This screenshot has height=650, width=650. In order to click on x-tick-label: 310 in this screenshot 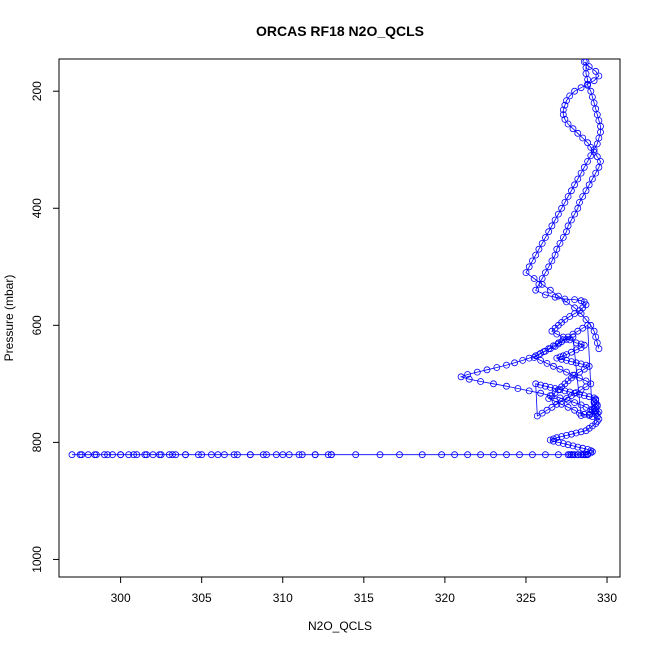, I will do `click(283, 598)`.